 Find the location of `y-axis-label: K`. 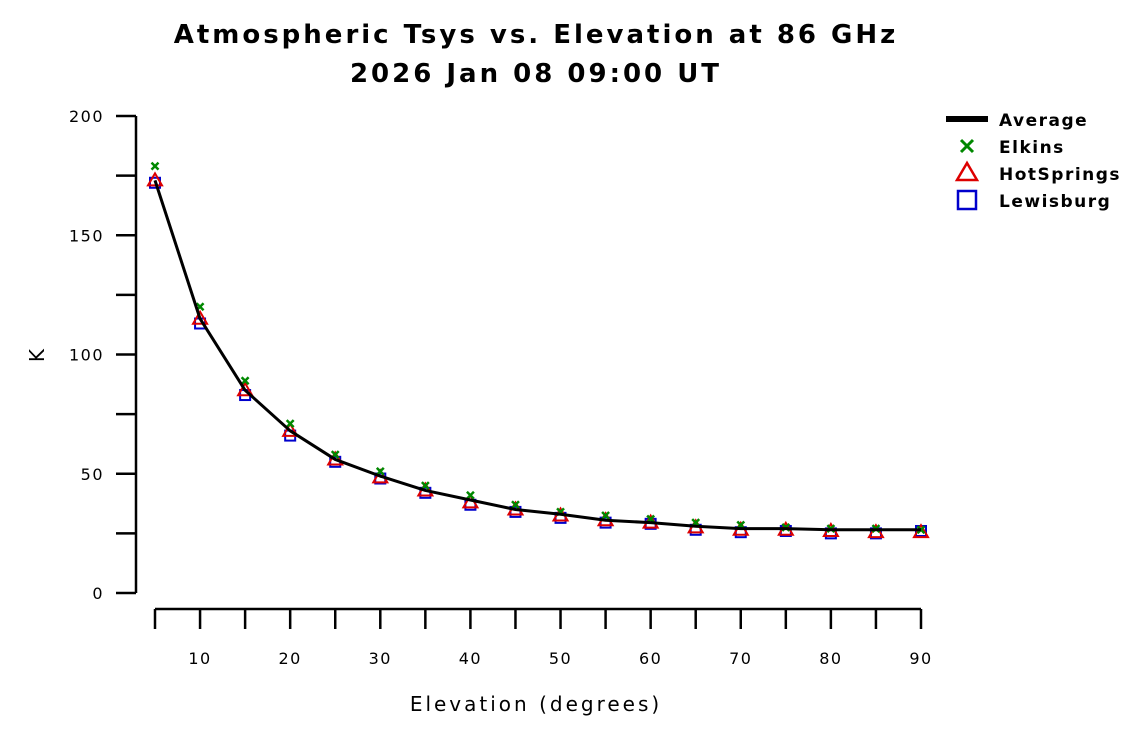

y-axis-label: K is located at coordinates (37, 354).